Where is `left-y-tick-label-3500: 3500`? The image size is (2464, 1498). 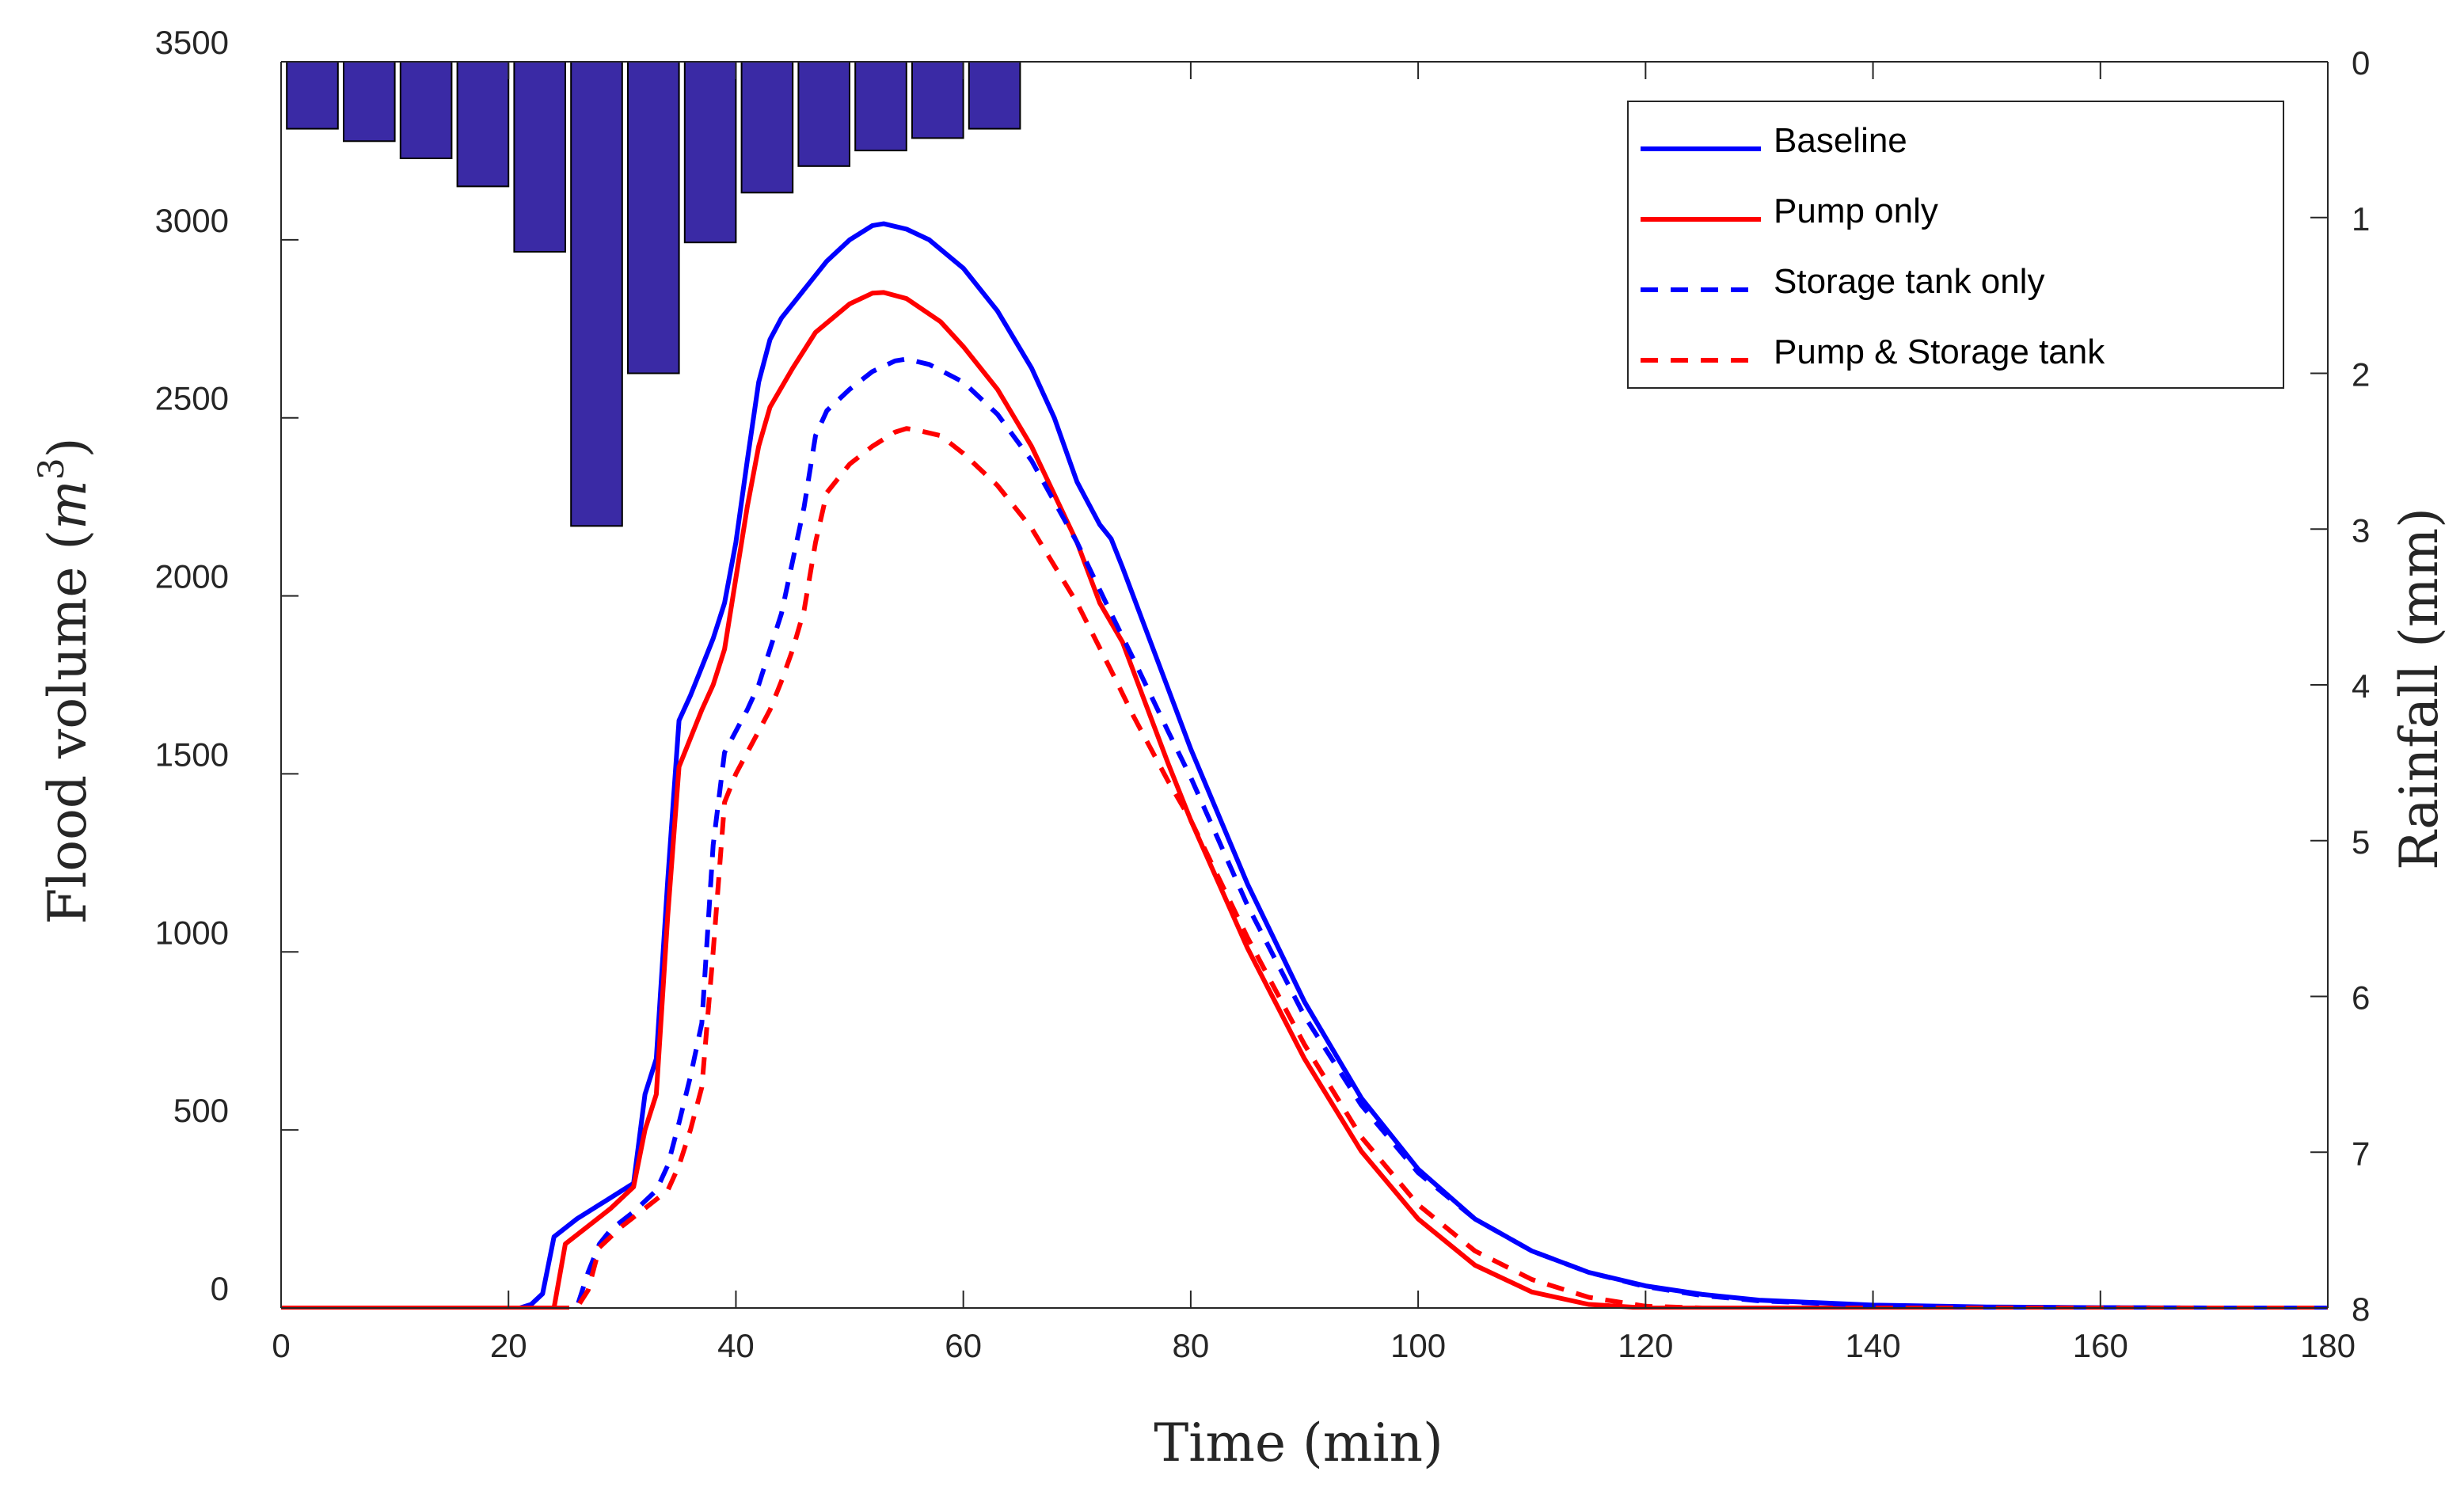 left-y-tick-label-3500: 3500 is located at coordinates (192, 42).